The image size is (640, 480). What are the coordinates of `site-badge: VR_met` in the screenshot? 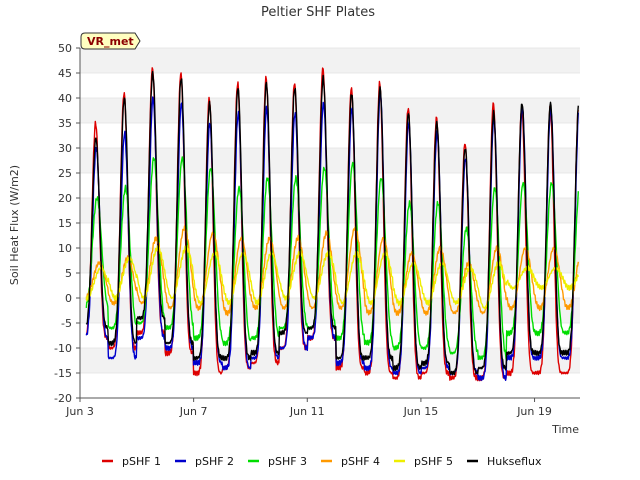 It's located at (110, 41).